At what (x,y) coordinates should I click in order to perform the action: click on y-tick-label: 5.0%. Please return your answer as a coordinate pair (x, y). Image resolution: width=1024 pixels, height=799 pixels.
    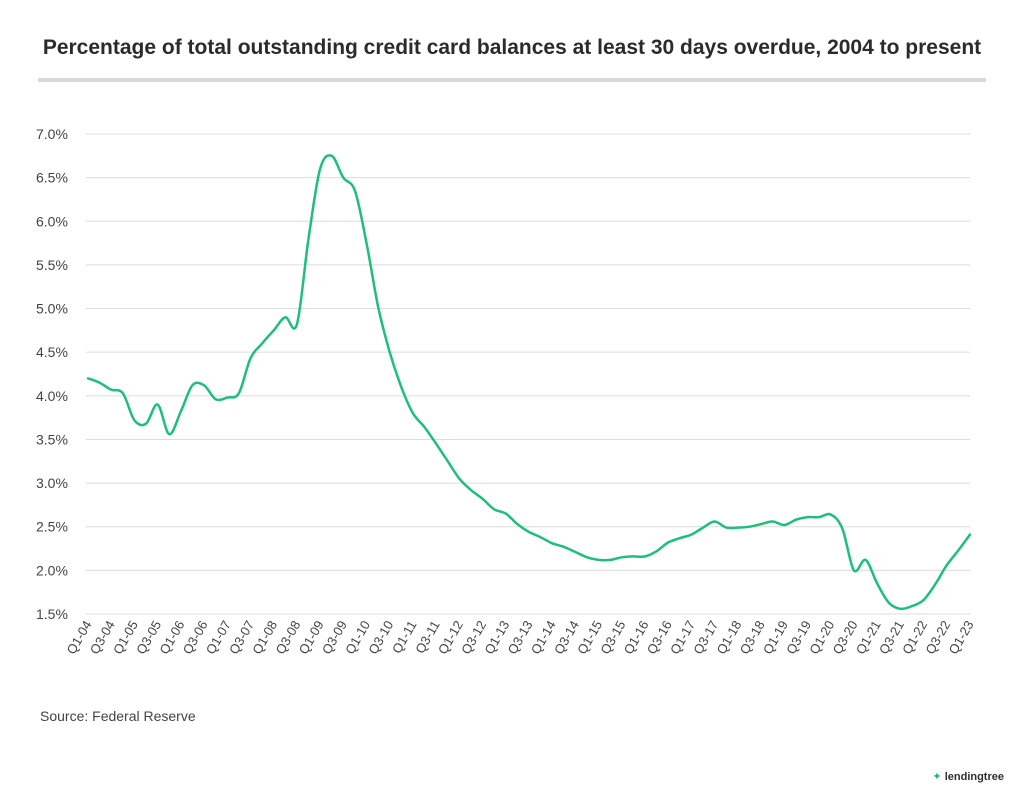
    Looking at the image, I should click on (52, 309).